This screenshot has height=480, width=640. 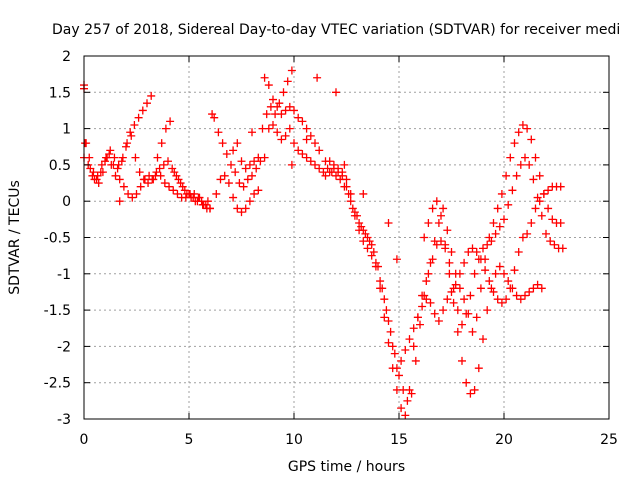 What do you see at coordinates (64, 275) in the screenshot?
I see `y-tick-label: -1` at bounding box center [64, 275].